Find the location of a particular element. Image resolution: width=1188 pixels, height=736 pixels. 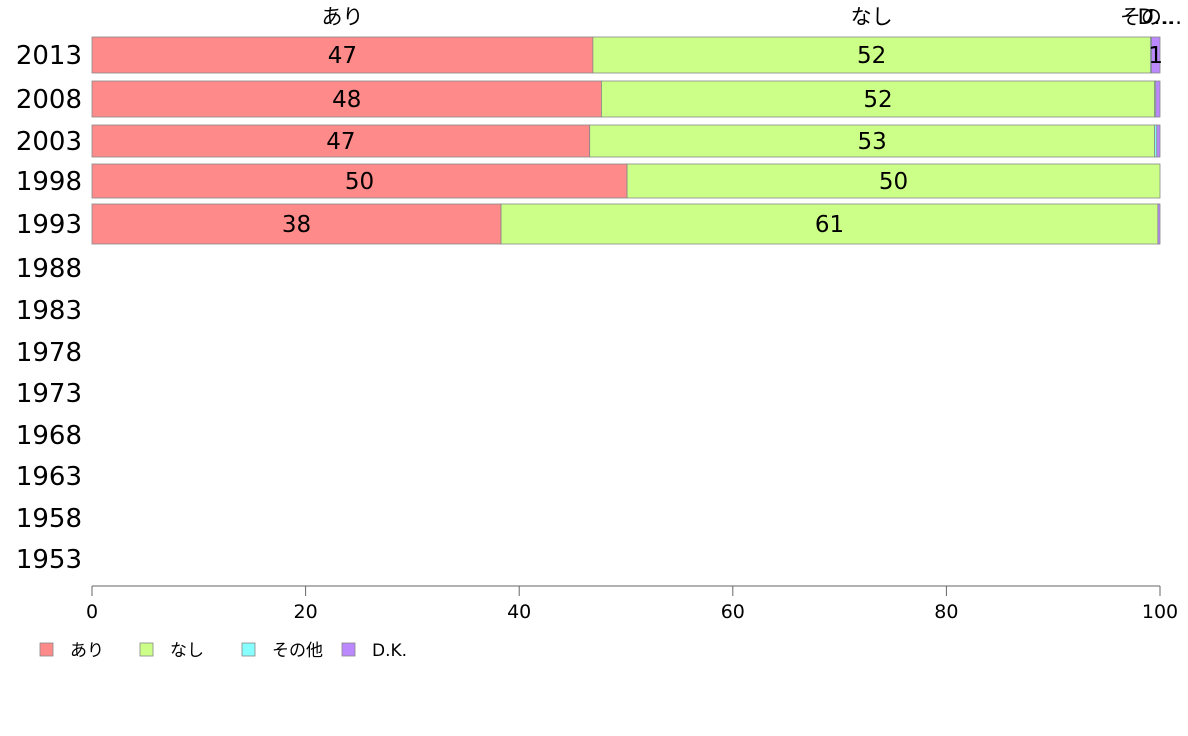

data-label-2008-2: 52 is located at coordinates (877, 100).